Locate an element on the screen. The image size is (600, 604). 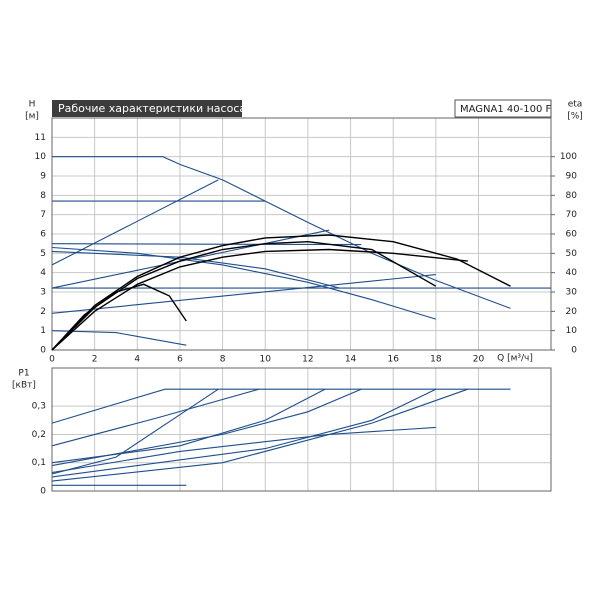
model-box is located at coordinates (503, 108).